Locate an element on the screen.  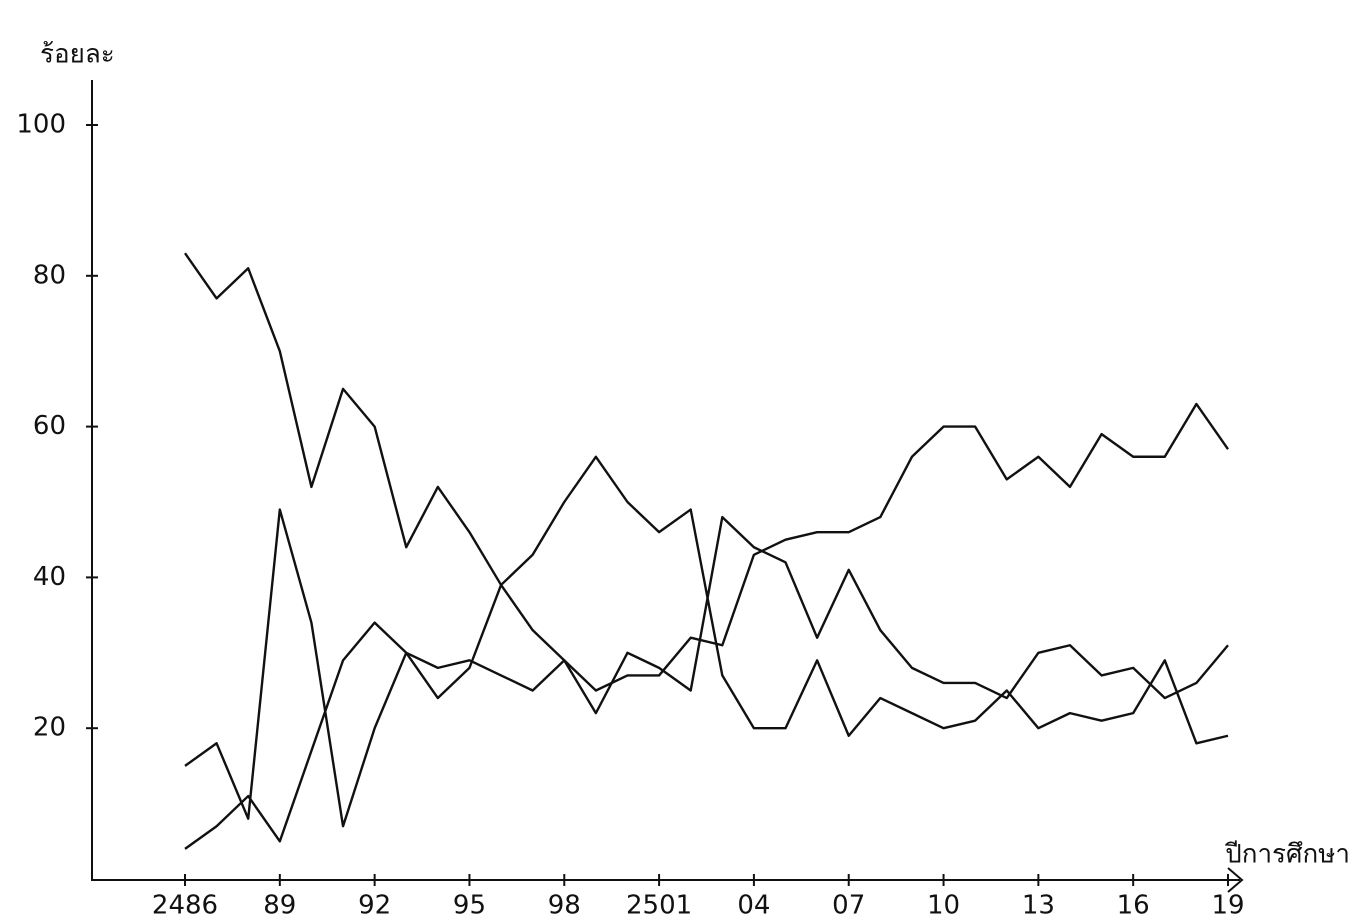
x-tick-label: 2501 is located at coordinates (659, 906).